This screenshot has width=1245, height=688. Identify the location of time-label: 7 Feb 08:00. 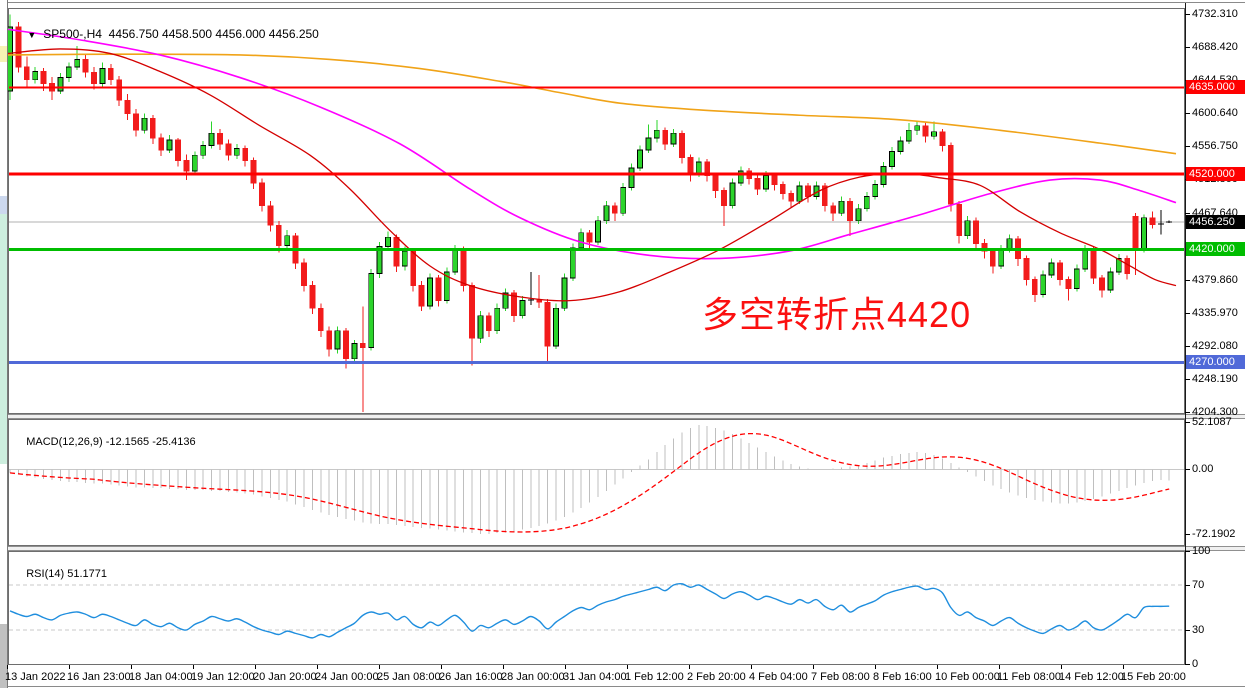
(840, 677).